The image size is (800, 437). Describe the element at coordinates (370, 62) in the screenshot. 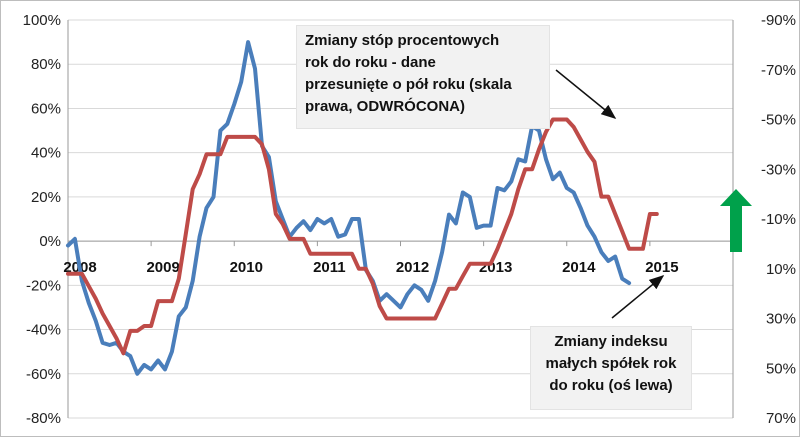

I see `rates-callout-line: rok do roku - dane` at that location.